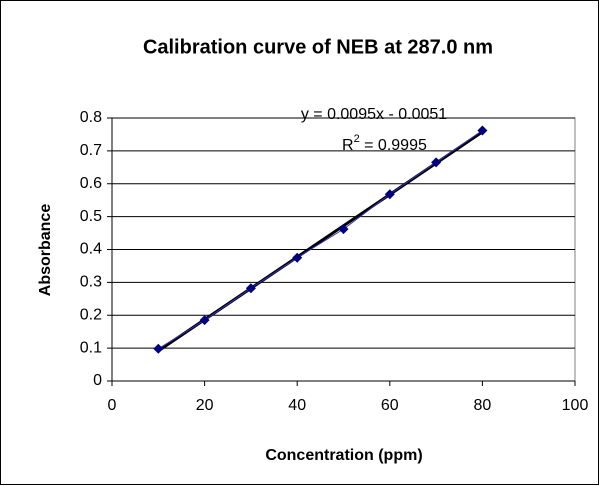 This screenshot has width=600, height=486. What do you see at coordinates (575, 405) in the screenshot?
I see `x-tick-label: 100` at bounding box center [575, 405].